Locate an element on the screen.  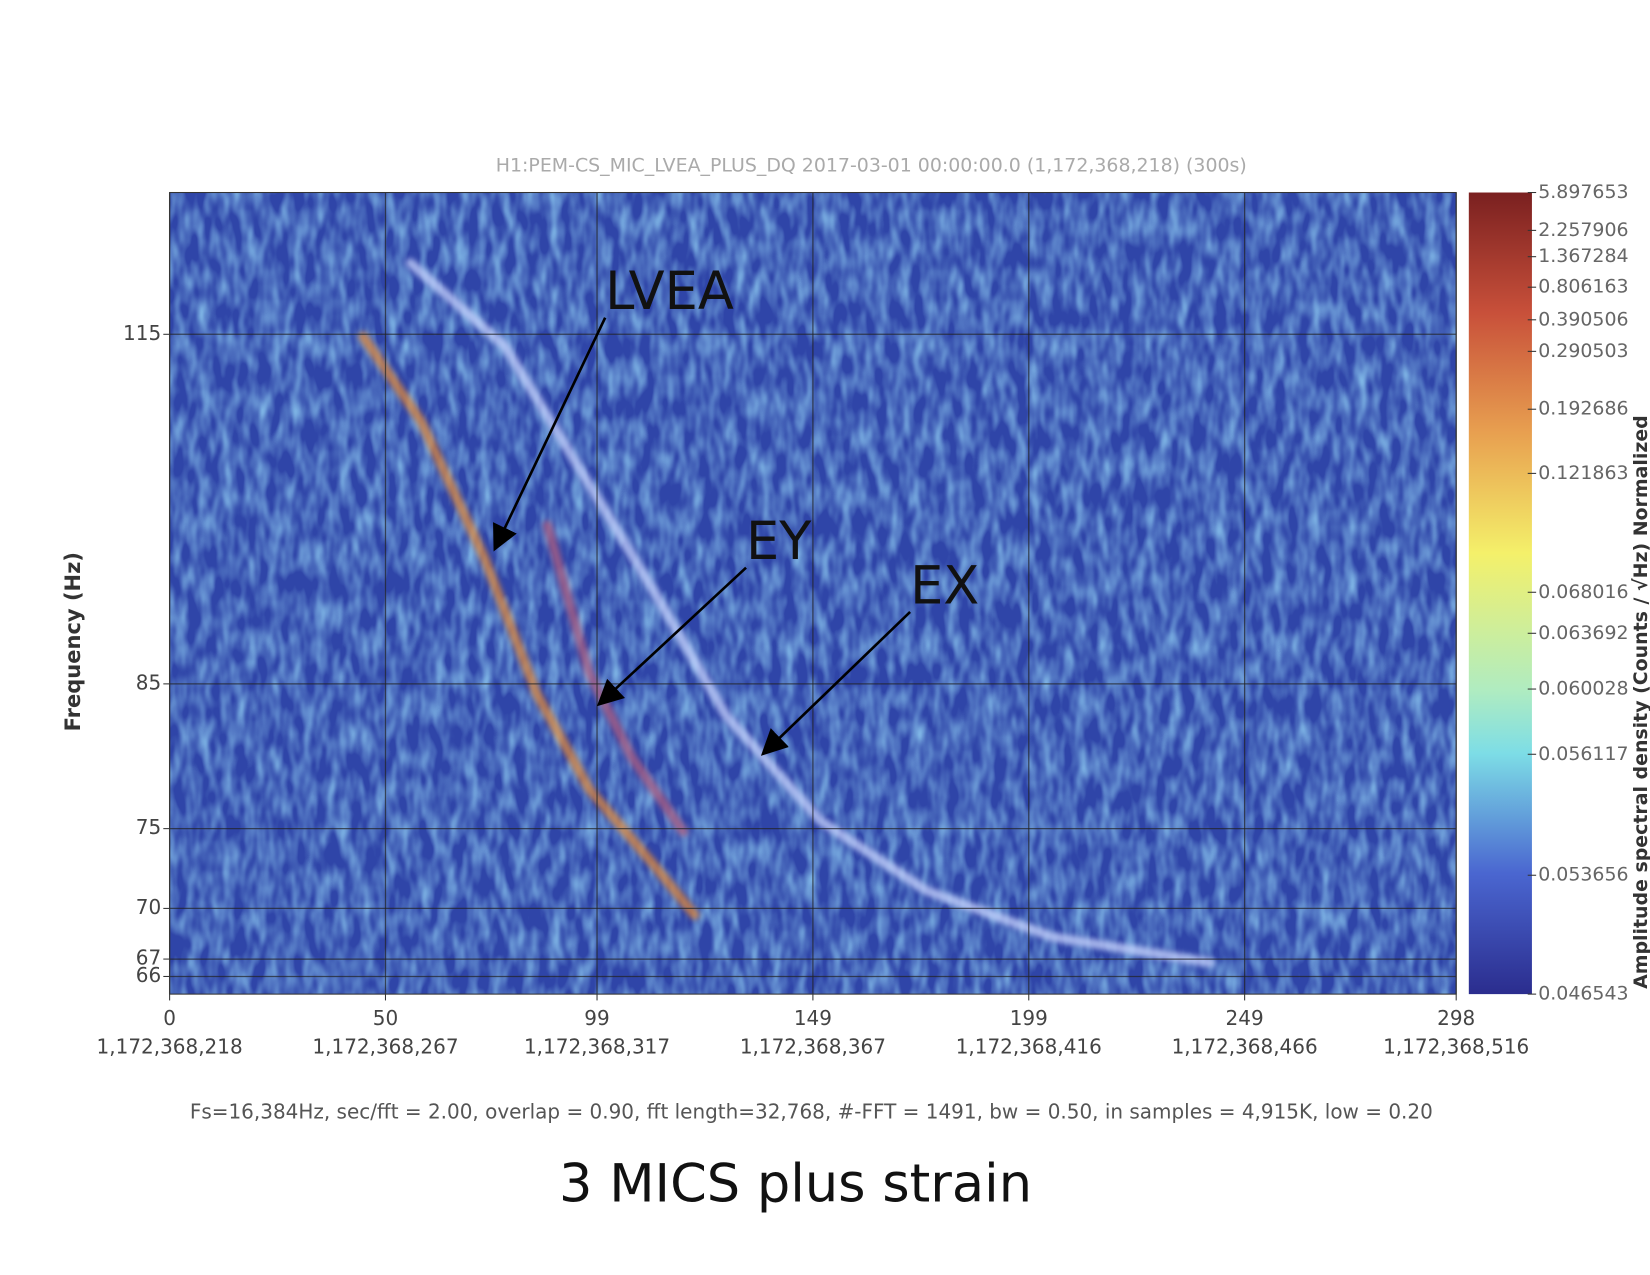
x-tick-label: 99 is located at coordinates (596, 1018).